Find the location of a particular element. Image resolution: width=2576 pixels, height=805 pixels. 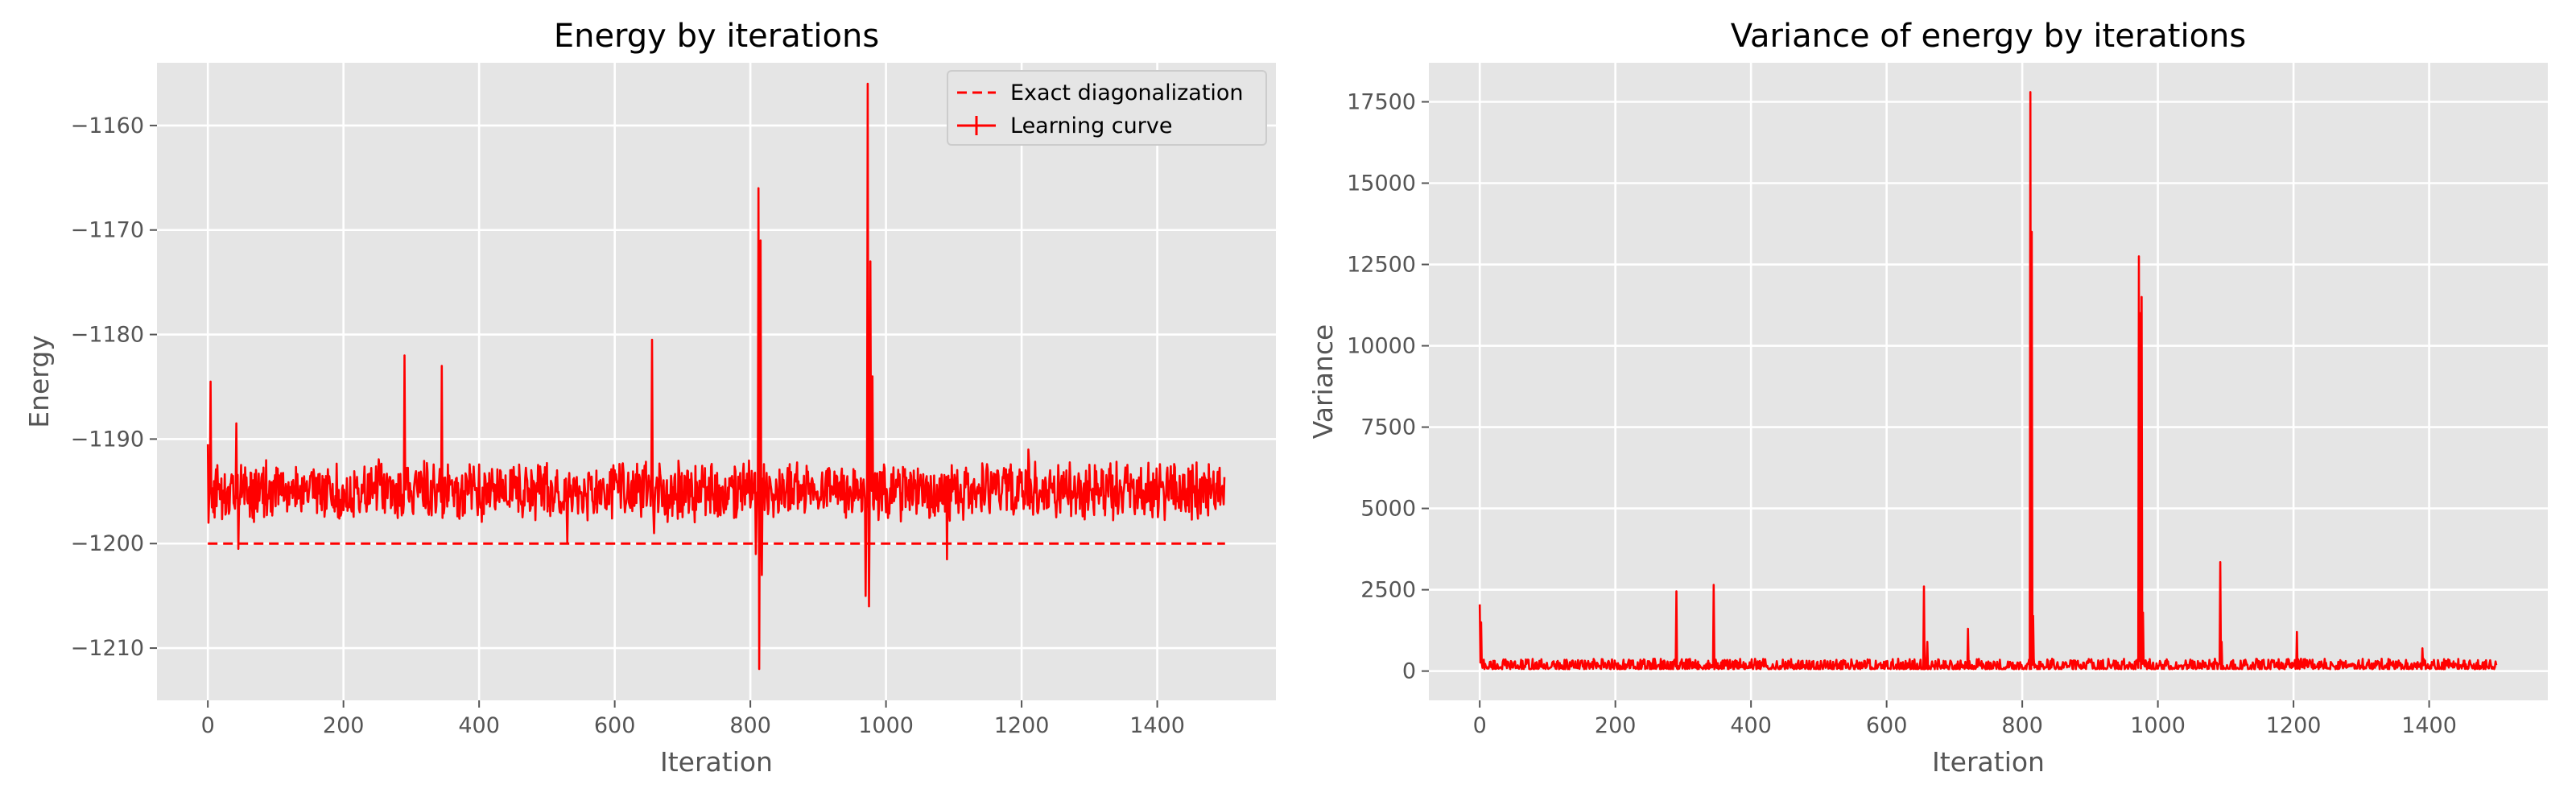

y-tick-label: 17500 is located at coordinates (1381, 101).